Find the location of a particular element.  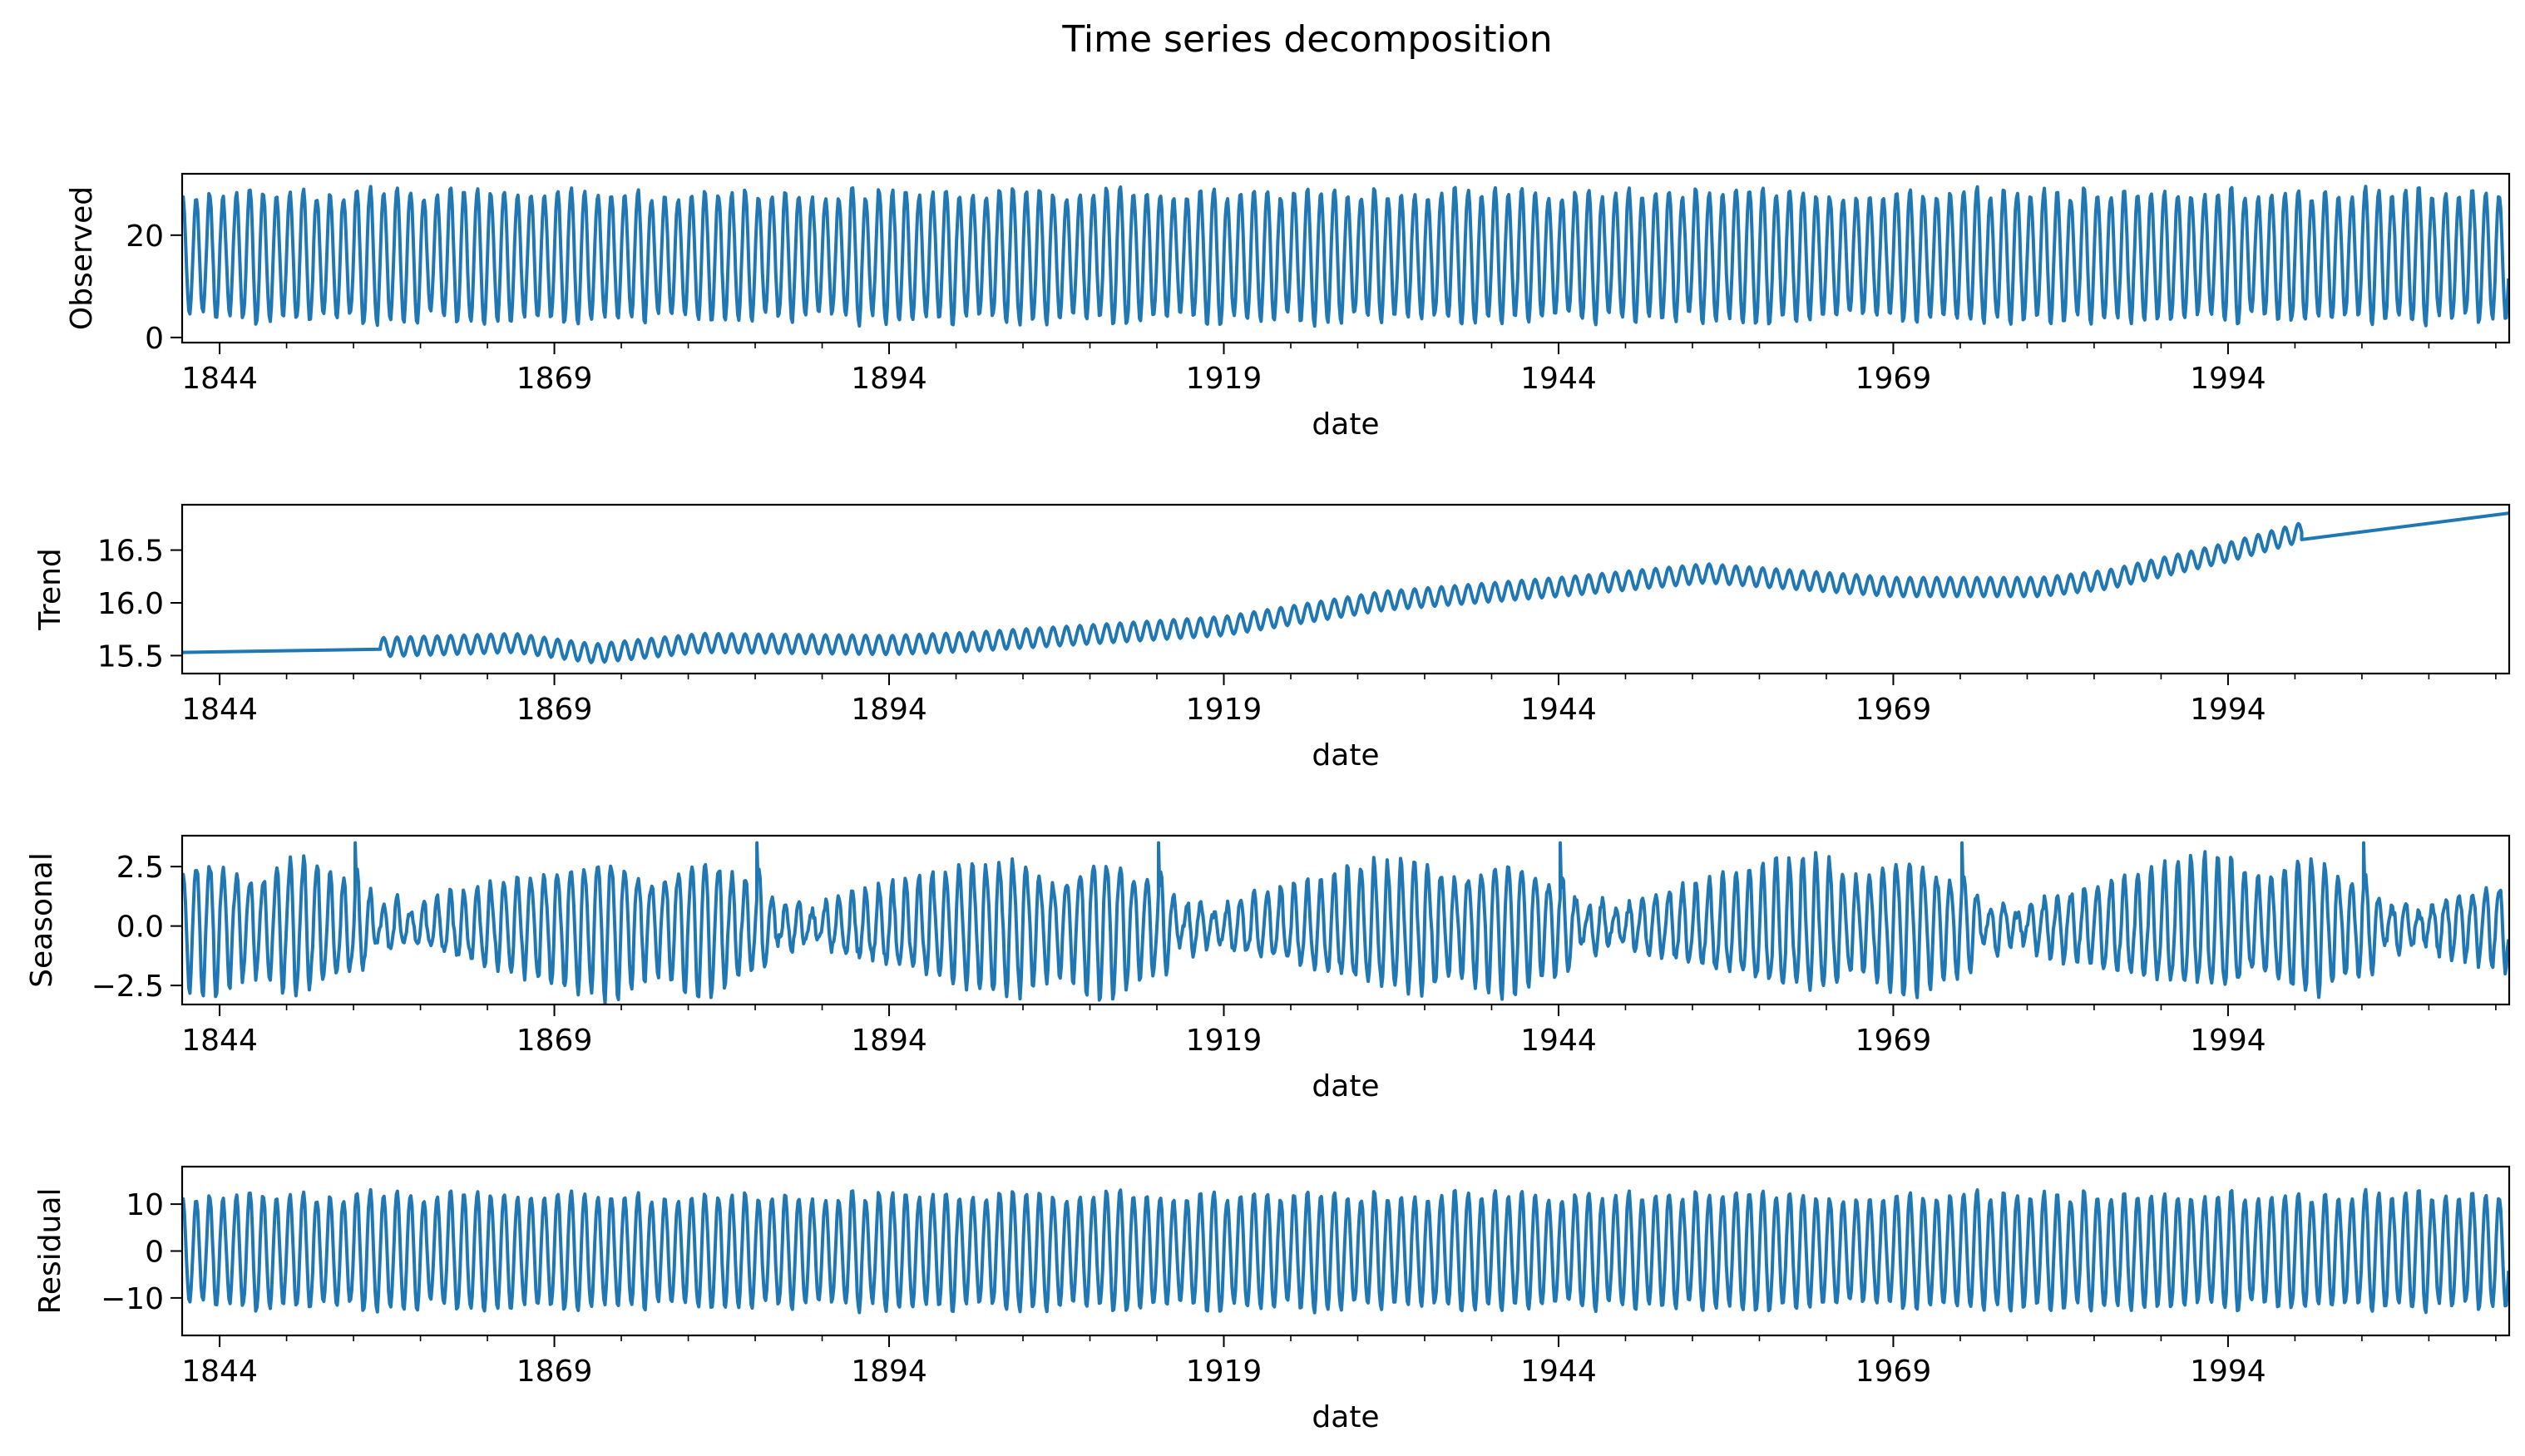

y-tick-label: 20 is located at coordinates (145, 237).